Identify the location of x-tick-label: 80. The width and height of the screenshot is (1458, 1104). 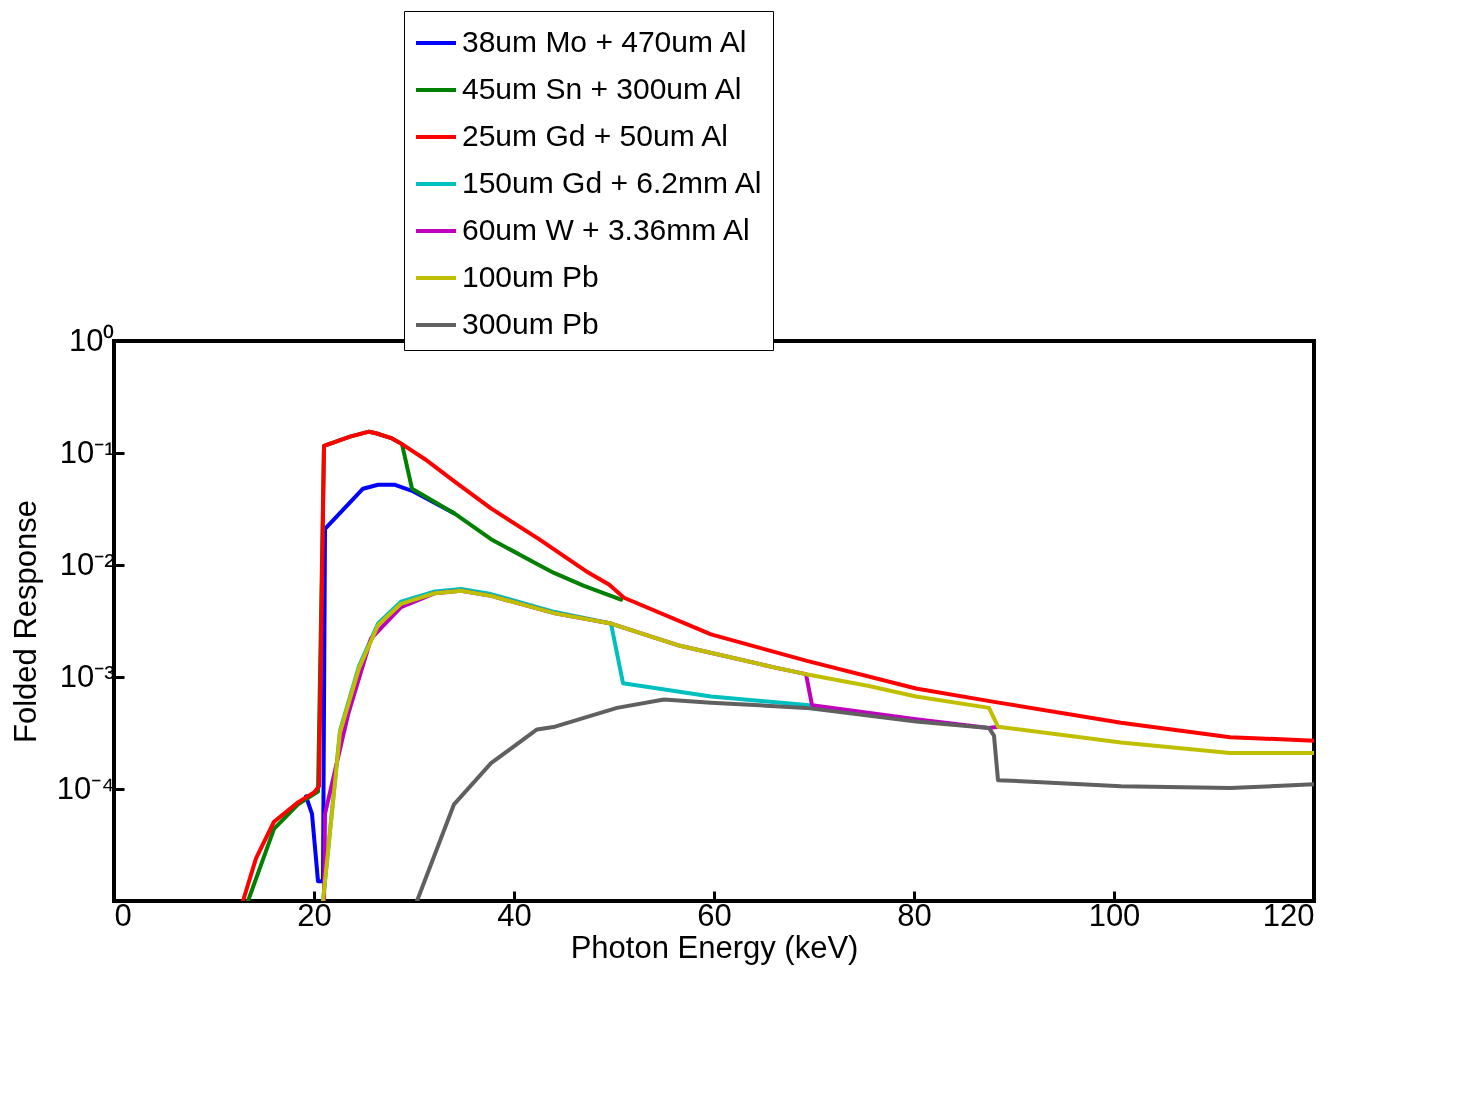
(914, 915).